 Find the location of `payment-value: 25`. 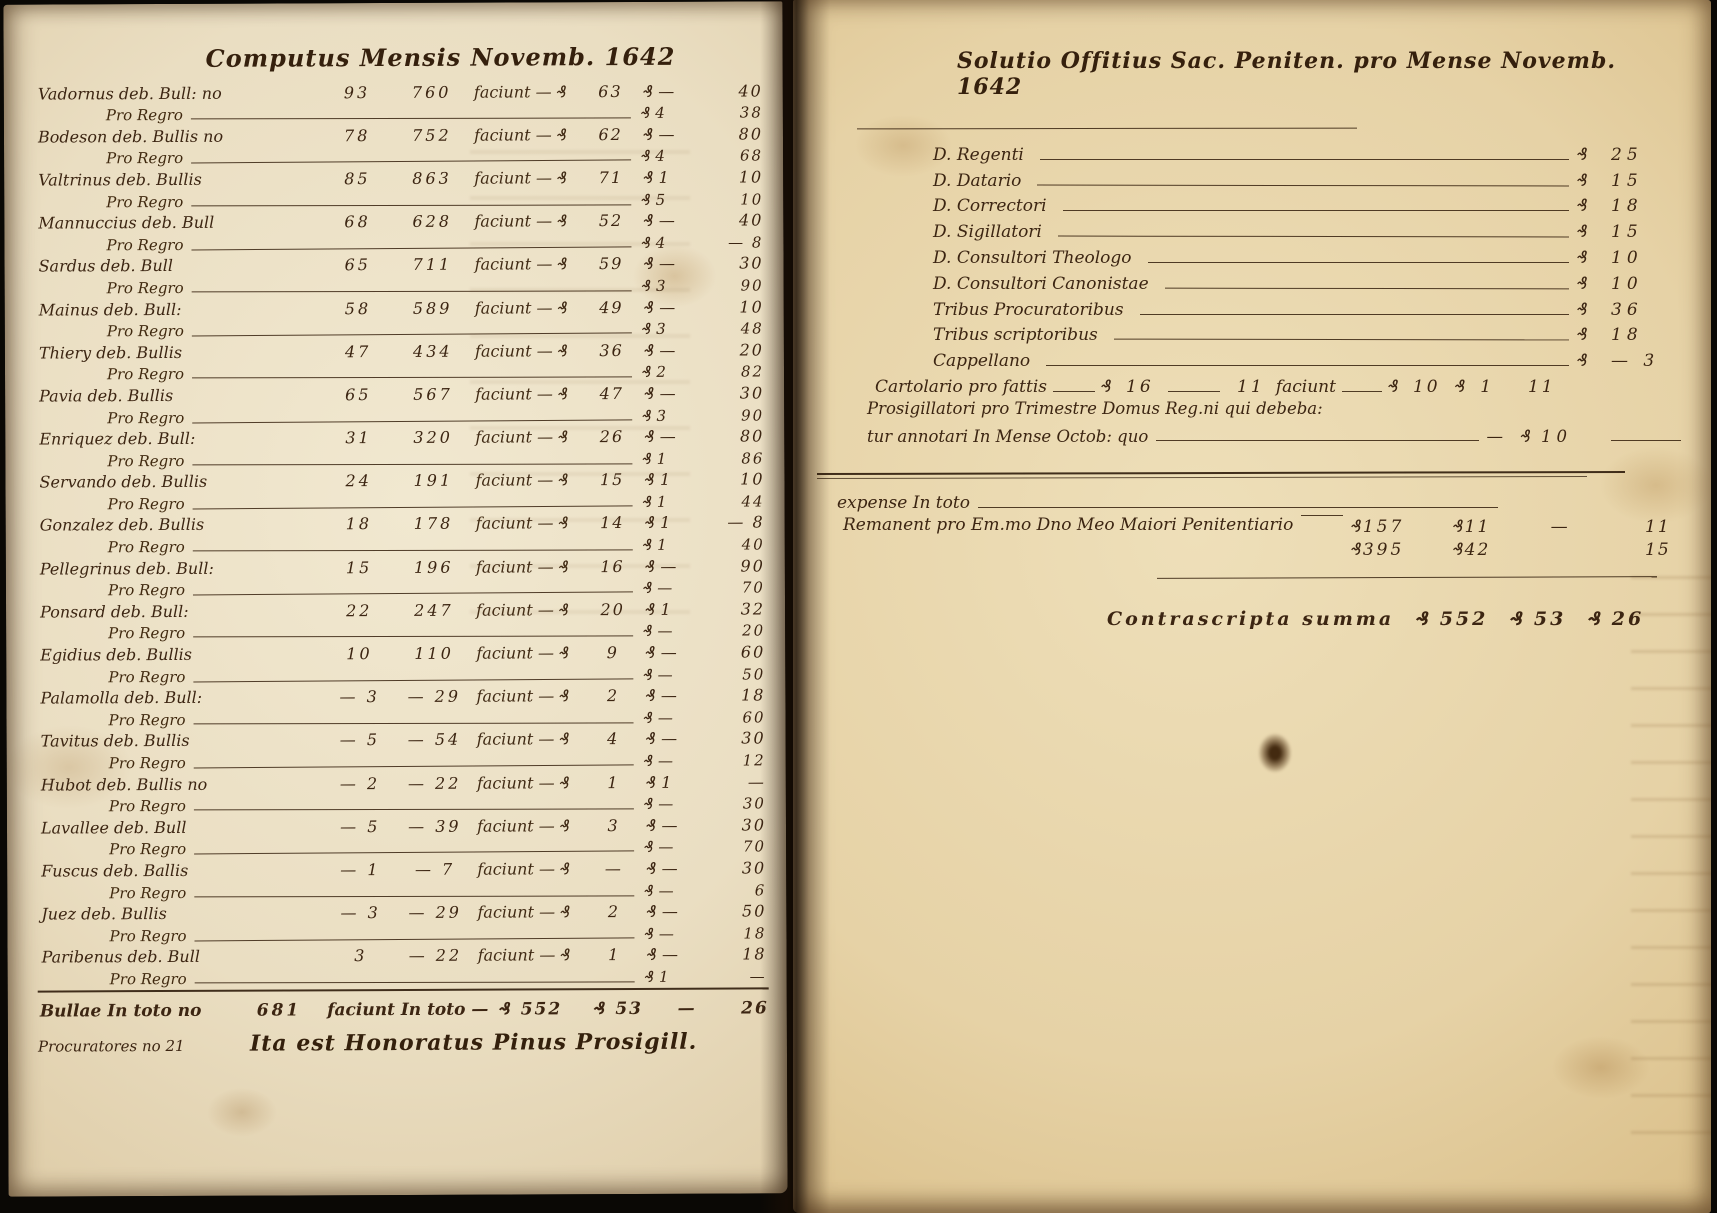

payment-value: 25 is located at coordinates (1627, 154).